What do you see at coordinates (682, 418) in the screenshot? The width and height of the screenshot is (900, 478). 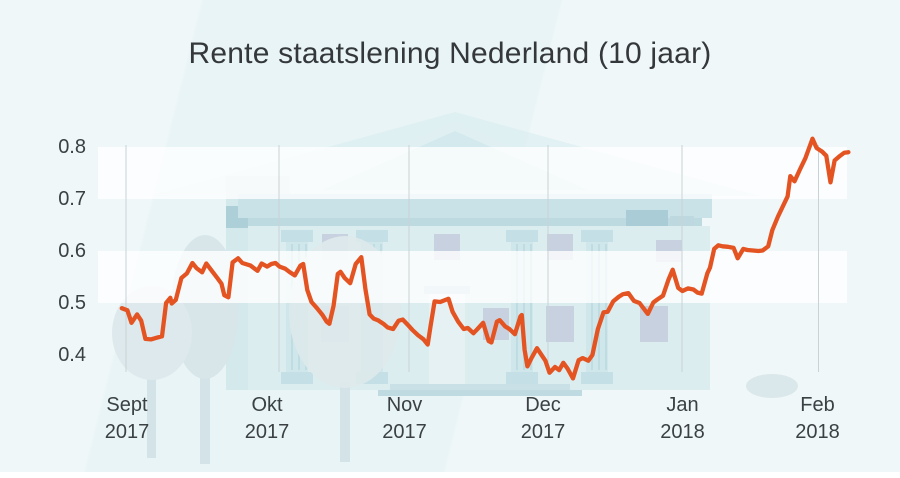 I see `x-axis-label: Jan 2018` at bounding box center [682, 418].